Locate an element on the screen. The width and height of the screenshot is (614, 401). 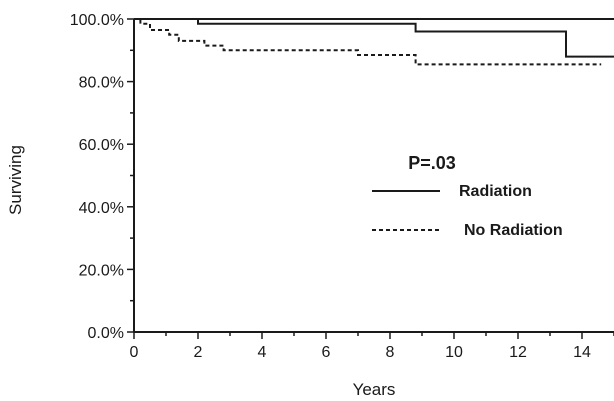
y-tick-label: 60.0% is located at coordinates (101, 145).